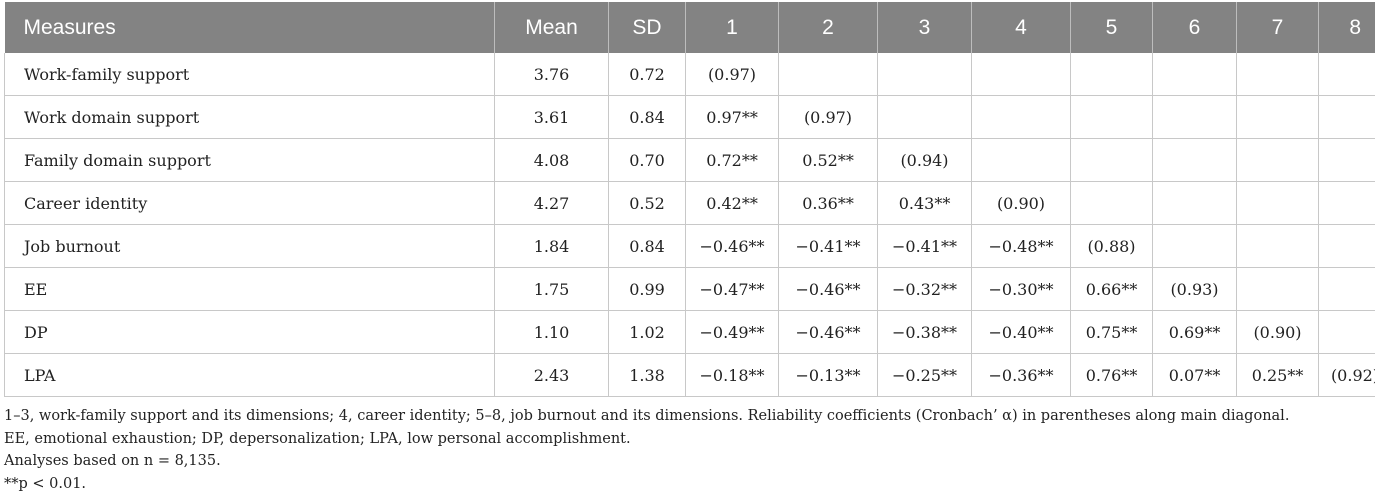  I want to click on mean-value: 1.10, so click(551, 332).